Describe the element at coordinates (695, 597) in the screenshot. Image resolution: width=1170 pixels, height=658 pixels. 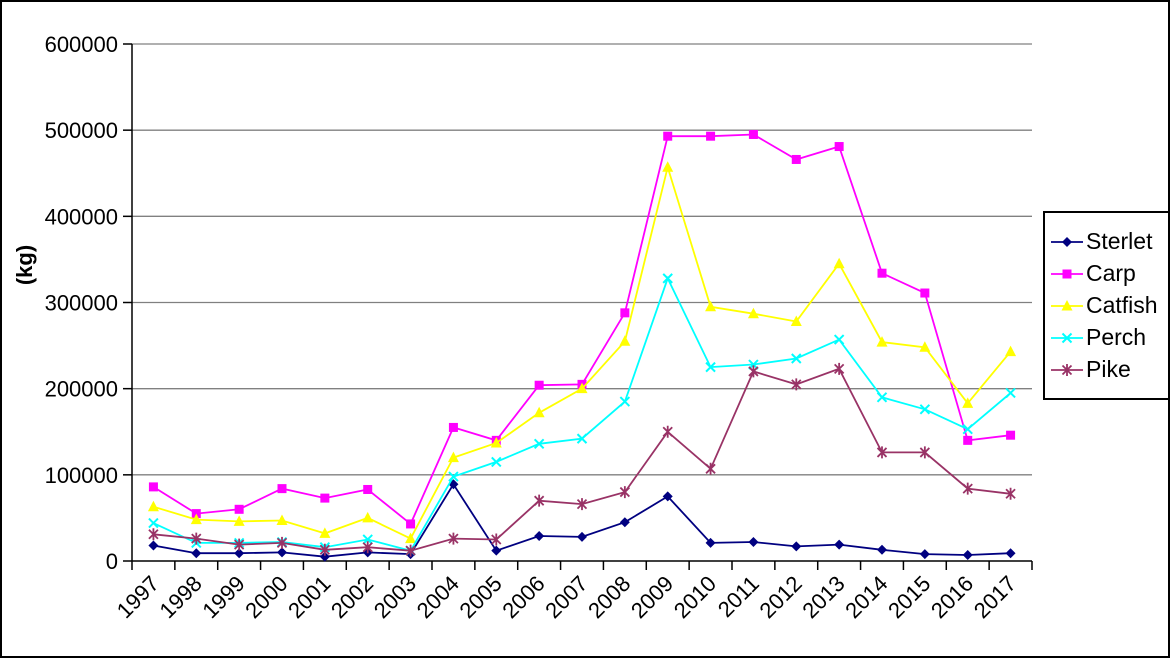
I see `x-tick-label-2010: 2010` at that location.